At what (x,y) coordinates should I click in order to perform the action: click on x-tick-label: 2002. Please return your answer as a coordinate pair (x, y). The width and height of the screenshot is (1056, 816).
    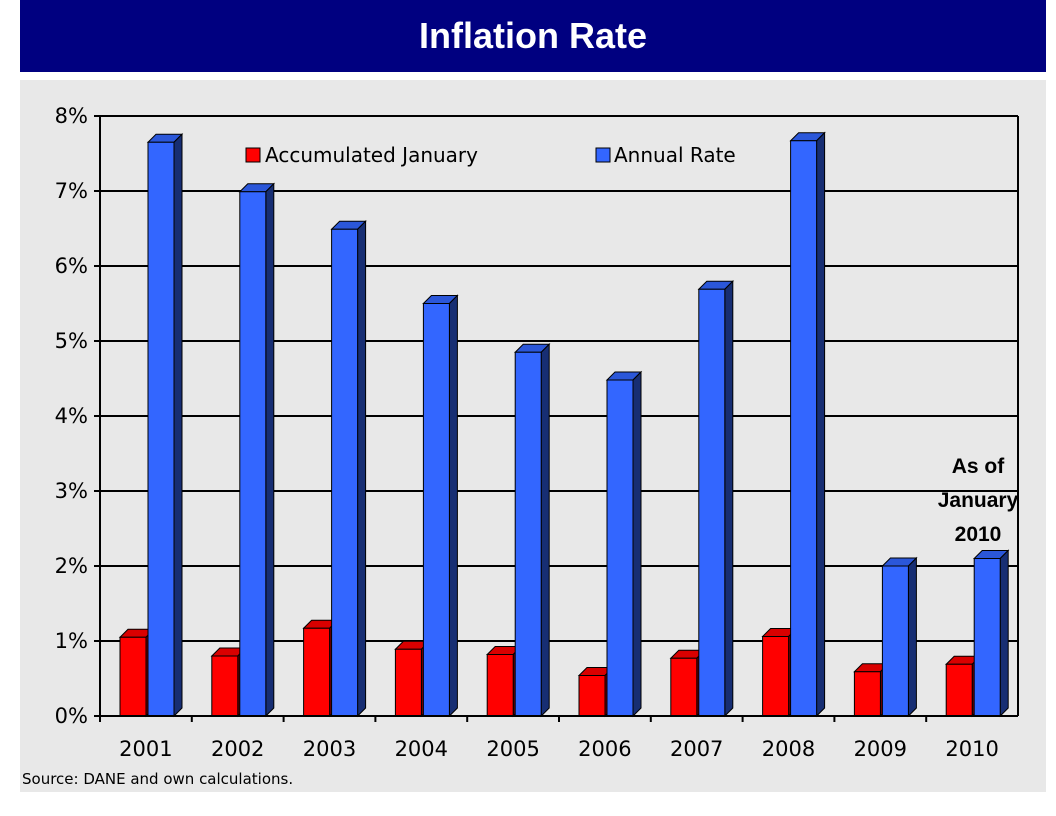
    Looking at the image, I should click on (237, 749).